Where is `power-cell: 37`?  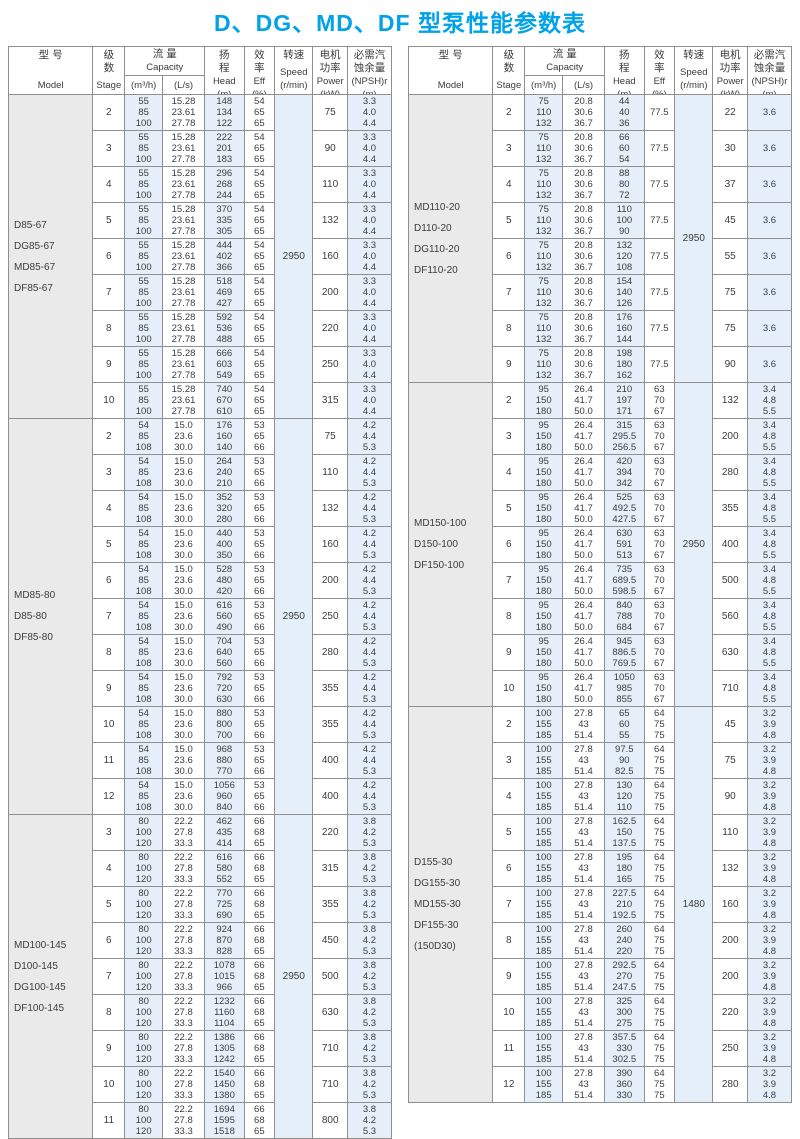 power-cell: 37 is located at coordinates (730, 184).